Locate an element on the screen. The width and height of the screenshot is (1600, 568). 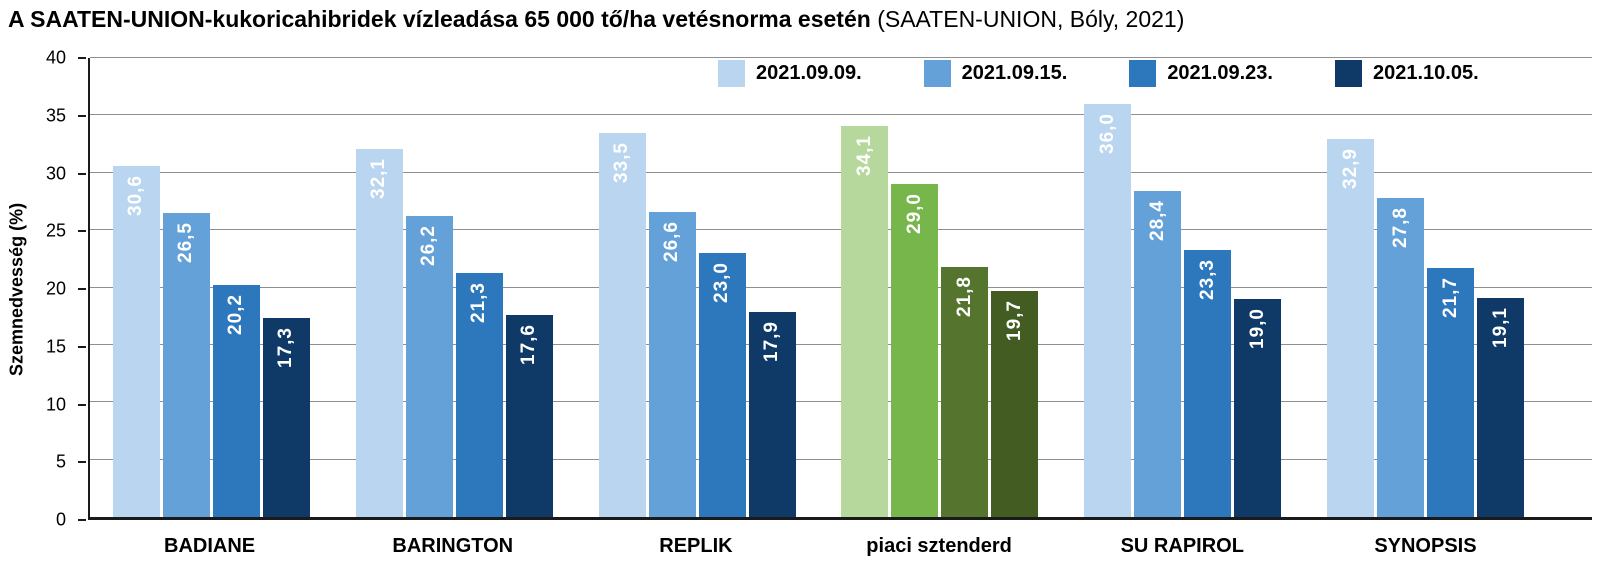
bar-group: 33,5 26,6 23,0 17,9 is located at coordinates (697, 287).